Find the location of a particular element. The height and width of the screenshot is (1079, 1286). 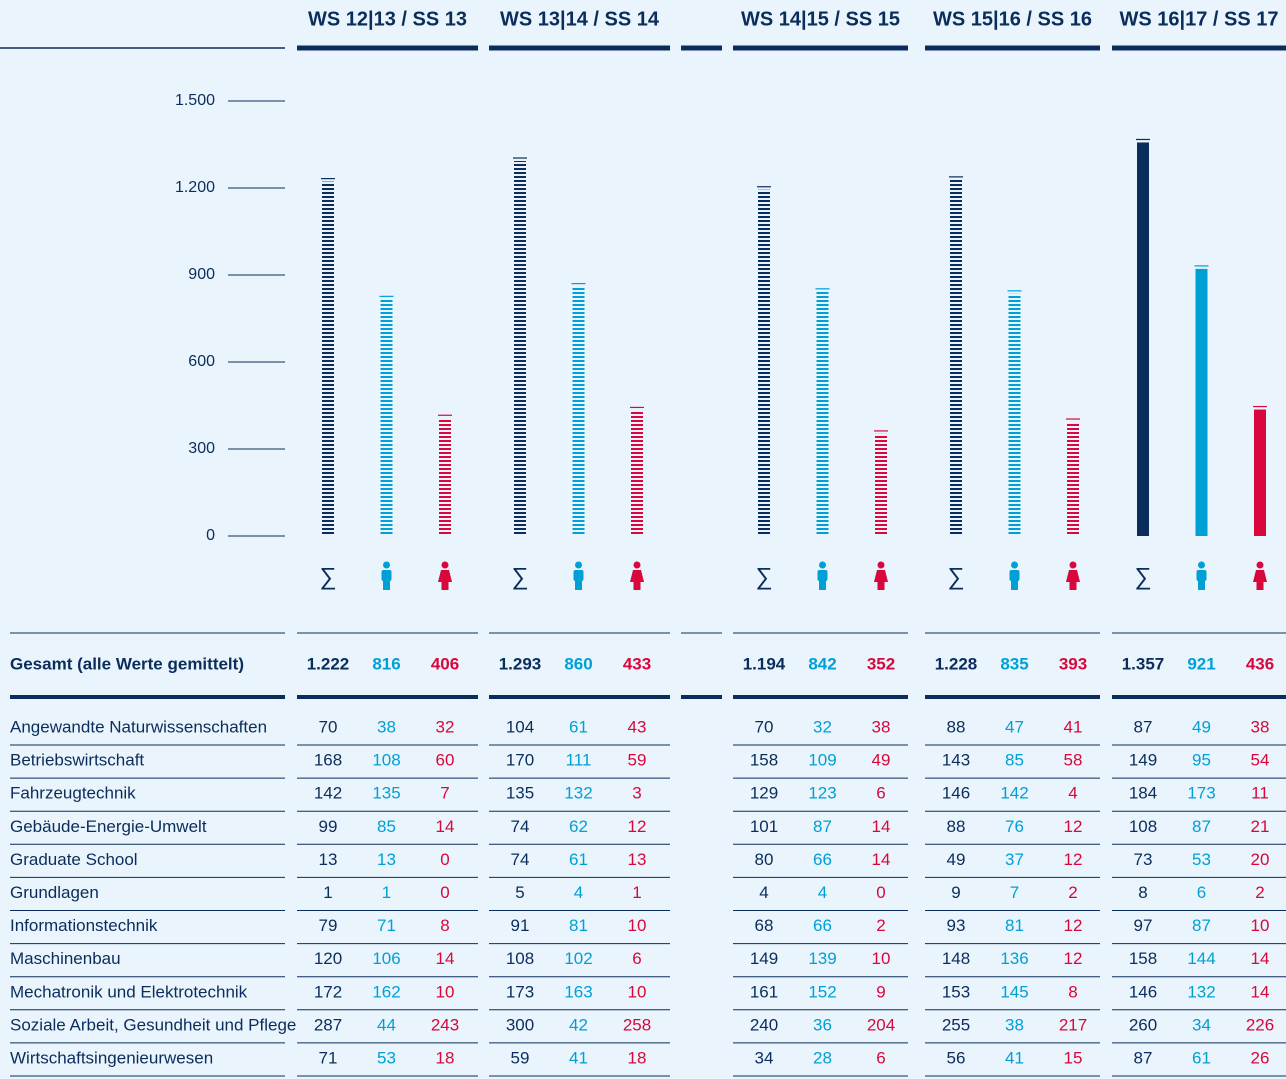

total-value: 921 is located at coordinates (1201, 663).